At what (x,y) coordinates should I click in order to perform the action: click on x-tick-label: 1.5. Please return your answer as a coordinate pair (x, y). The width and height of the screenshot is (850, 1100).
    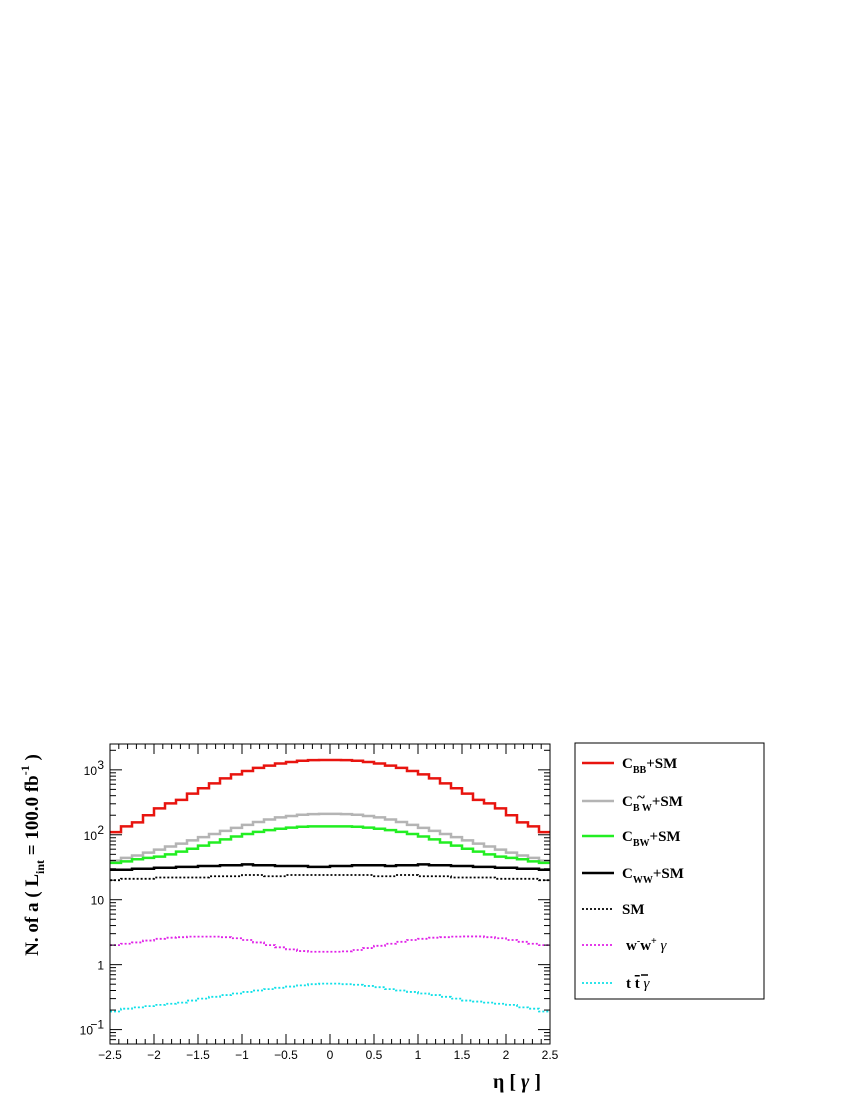
    Looking at the image, I should click on (462, 1055).